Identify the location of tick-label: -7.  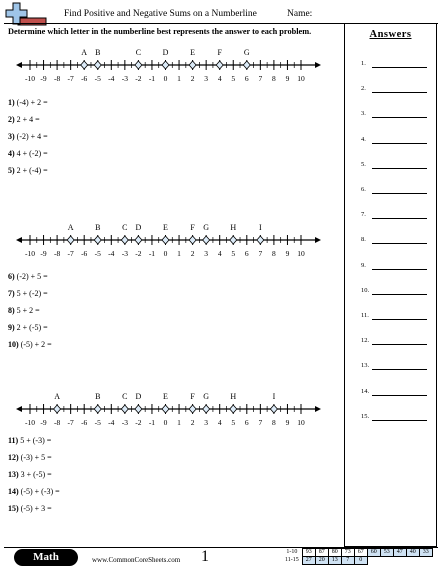
(71, 78).